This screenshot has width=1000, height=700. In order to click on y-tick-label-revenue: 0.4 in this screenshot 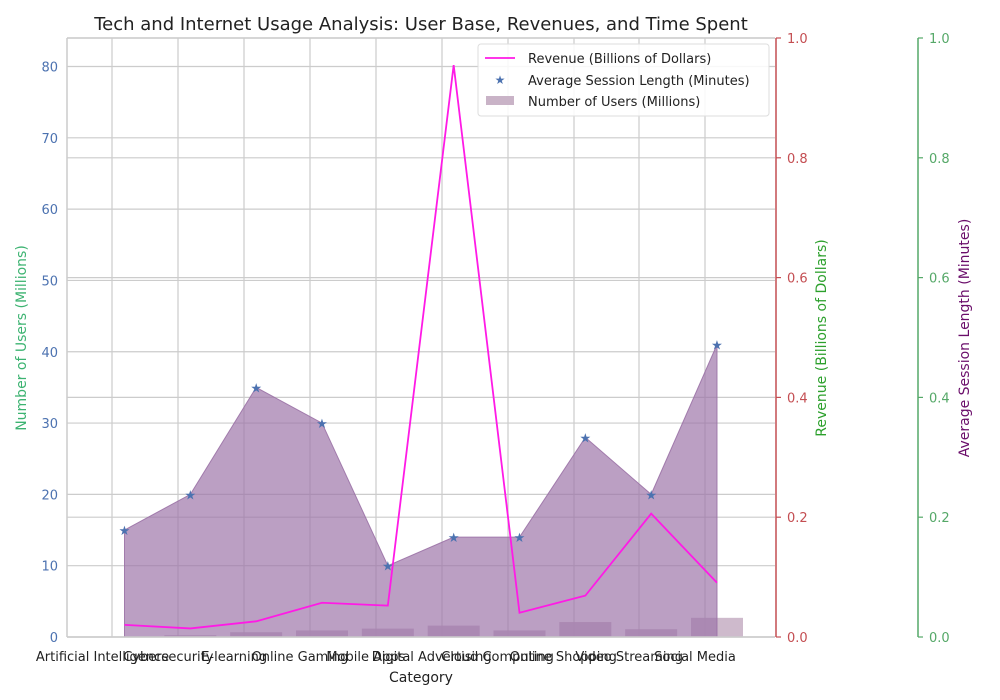, I will do `click(797, 398)`.